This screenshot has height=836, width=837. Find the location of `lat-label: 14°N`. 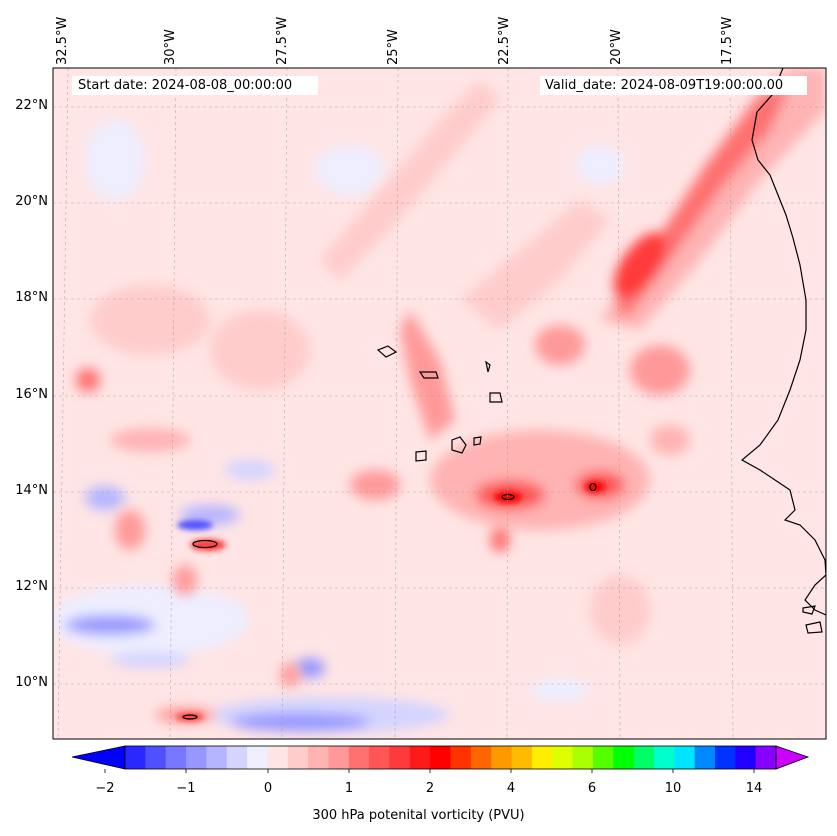

lat-label: 14°N is located at coordinates (31, 490).